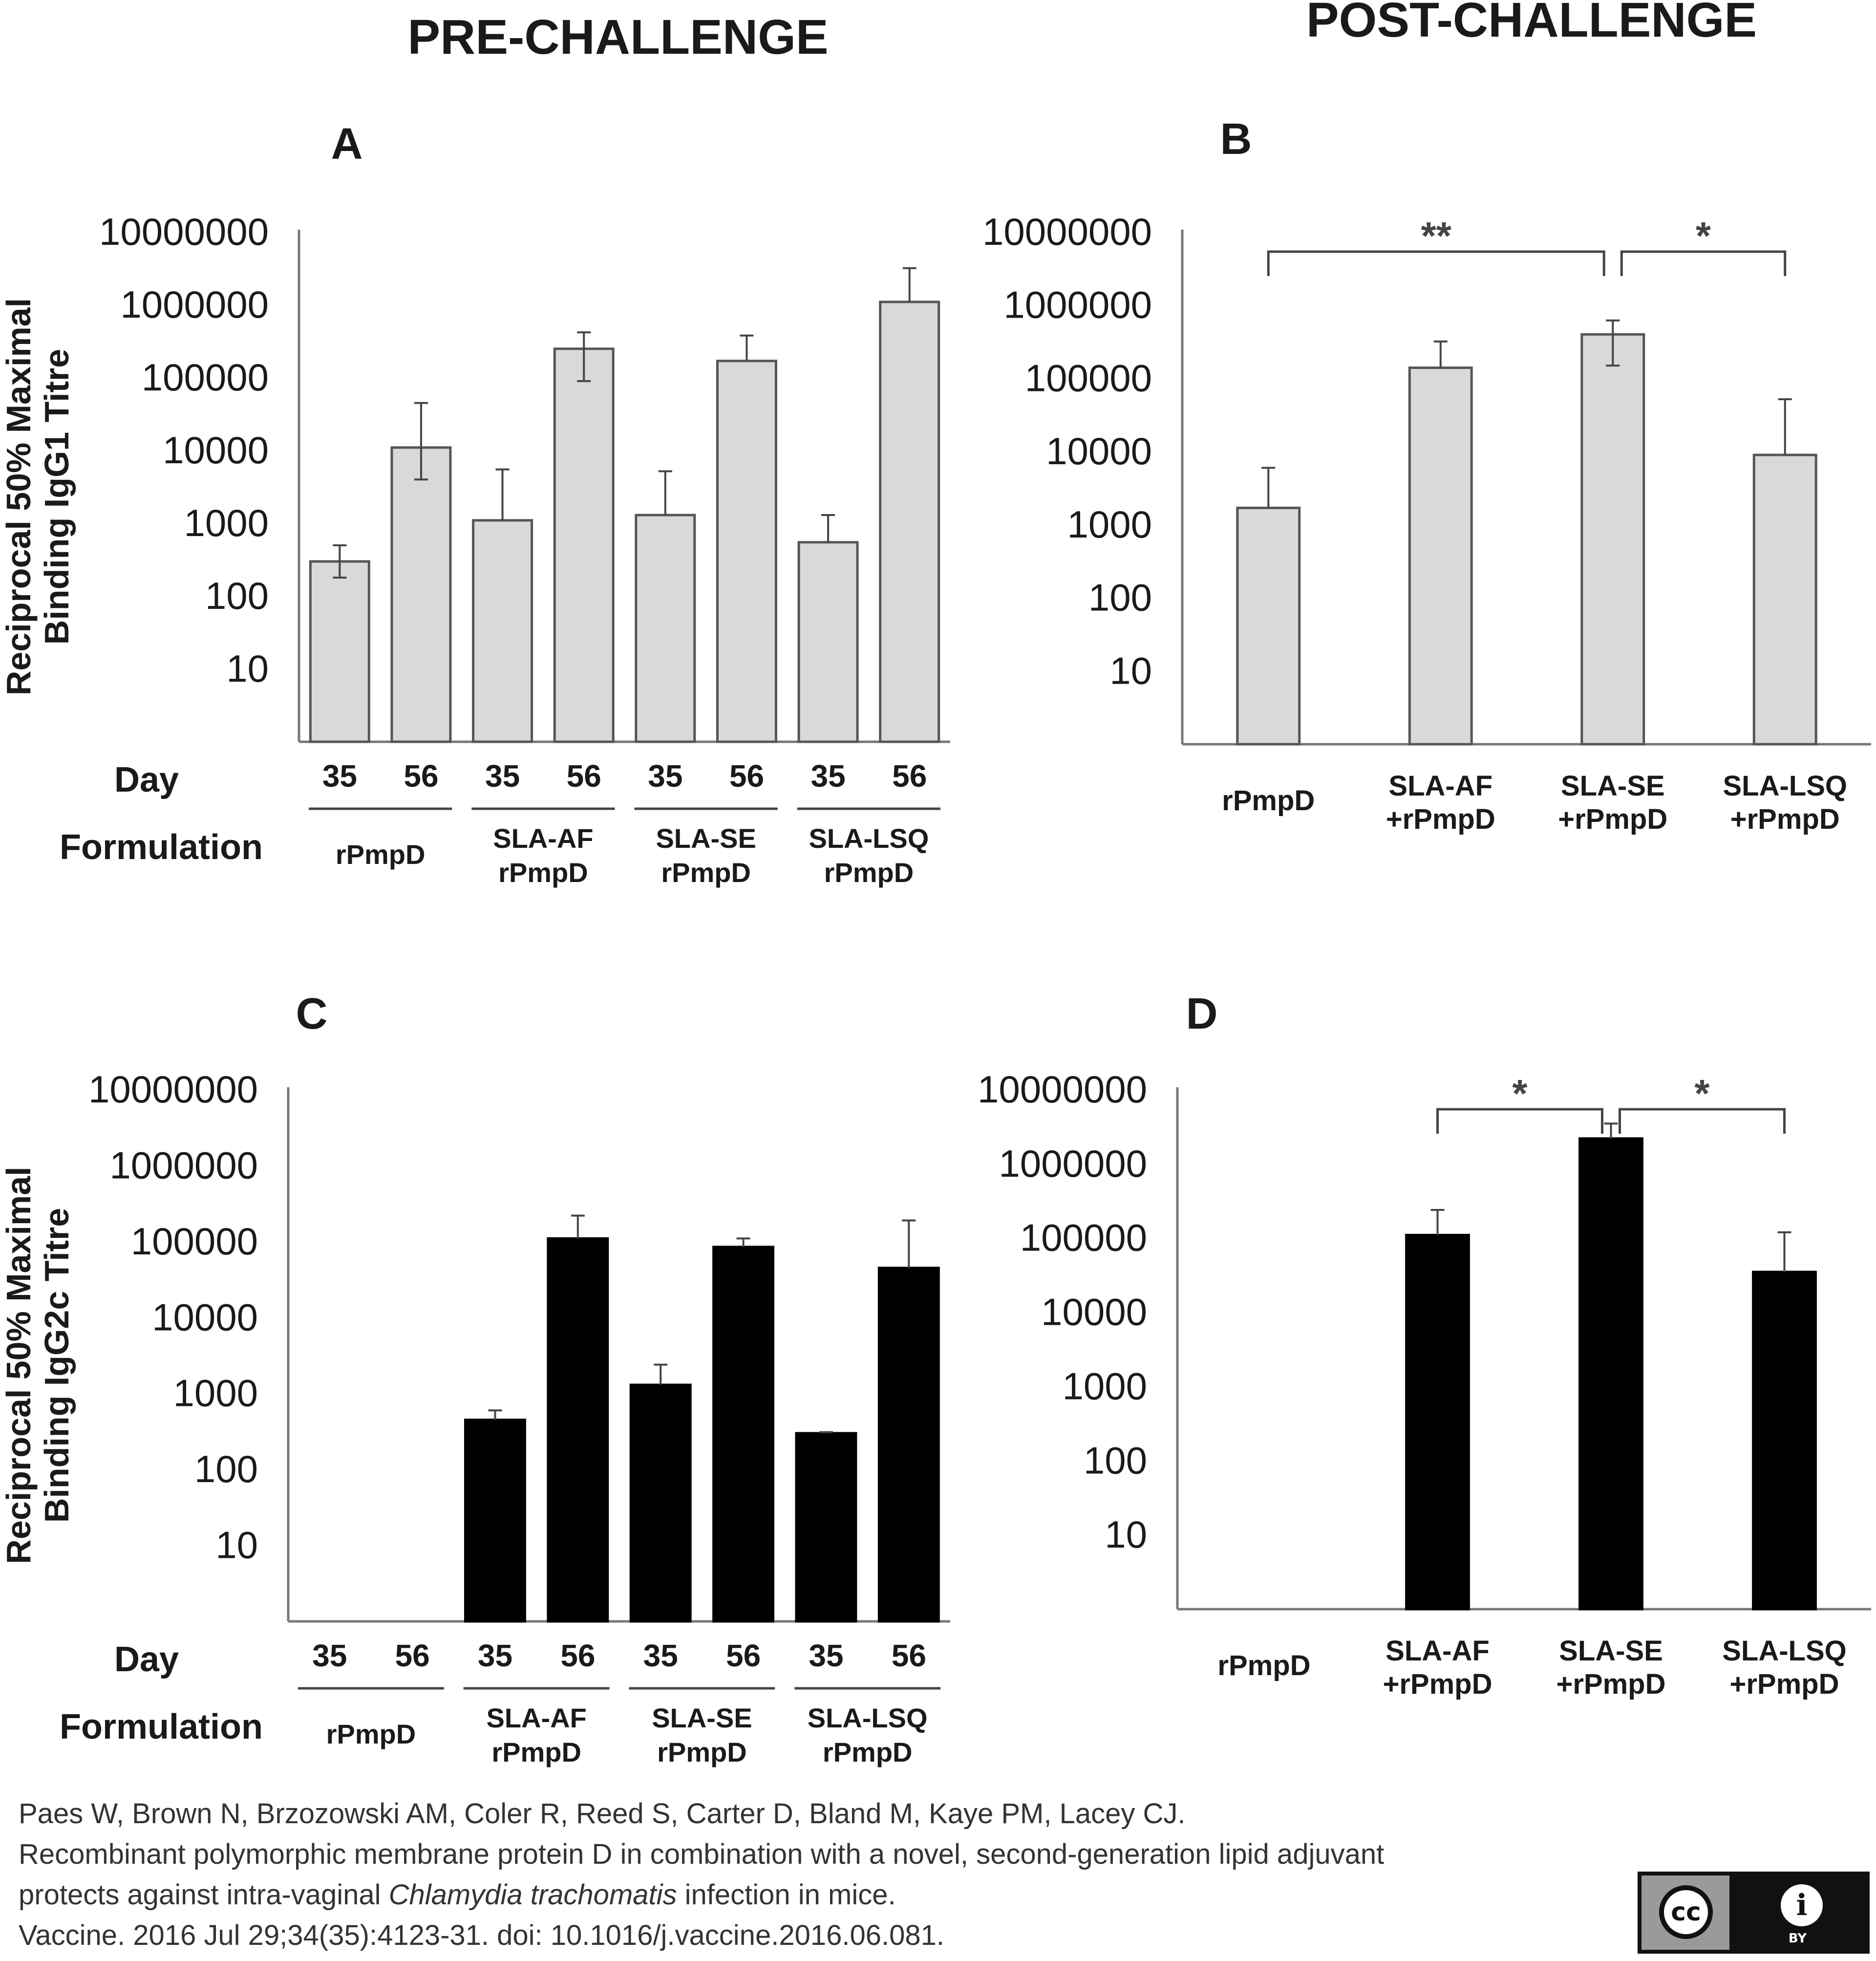  I want to click on formulation-group-label: SLA-SE, so click(702, 1717).